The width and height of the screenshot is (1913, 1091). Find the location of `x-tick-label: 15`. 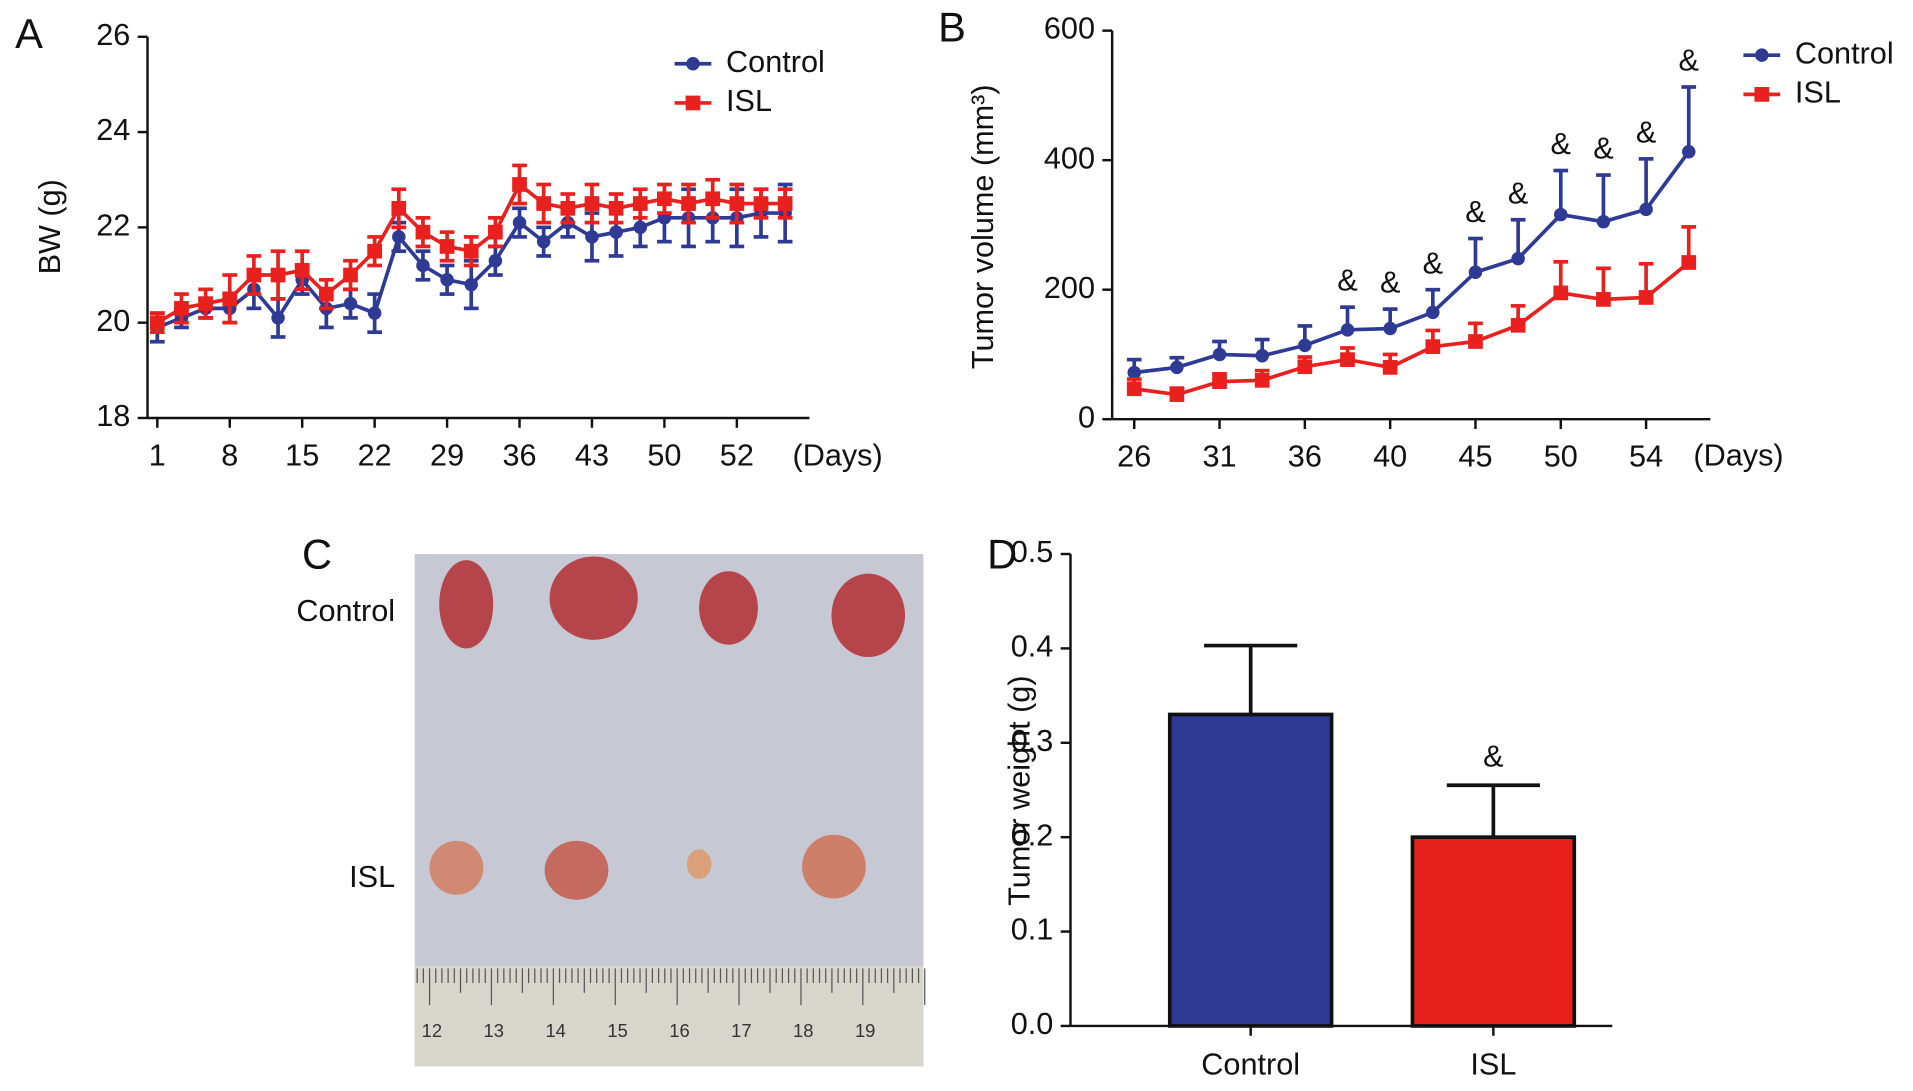

x-tick-label: 15 is located at coordinates (302, 455).